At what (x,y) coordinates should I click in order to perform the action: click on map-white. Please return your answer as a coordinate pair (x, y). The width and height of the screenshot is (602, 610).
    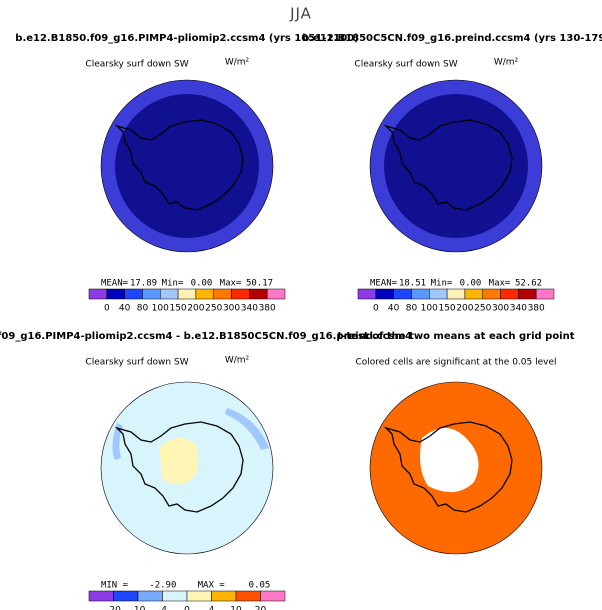
    Looking at the image, I should click on (449, 460).